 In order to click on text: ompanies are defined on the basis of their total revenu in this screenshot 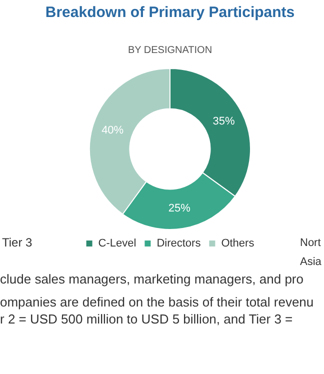, I will do `click(157, 302)`.